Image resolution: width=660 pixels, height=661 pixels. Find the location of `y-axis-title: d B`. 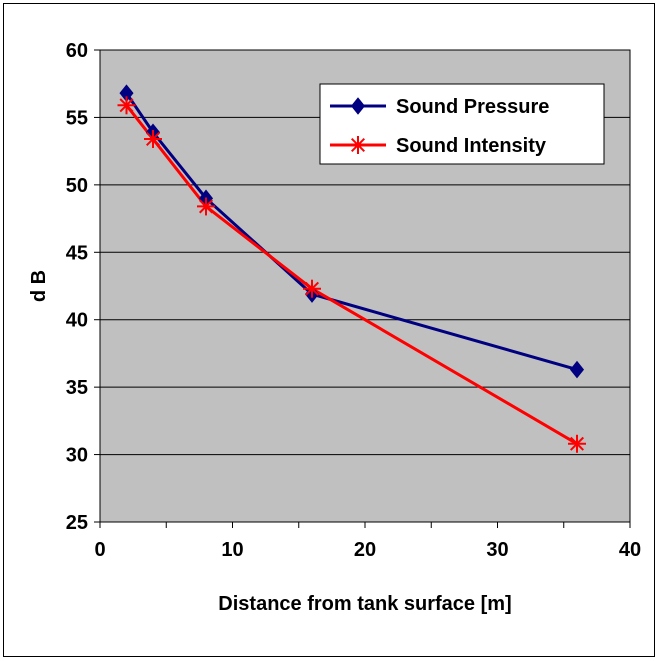

y-axis-title: d B is located at coordinates (39, 286).